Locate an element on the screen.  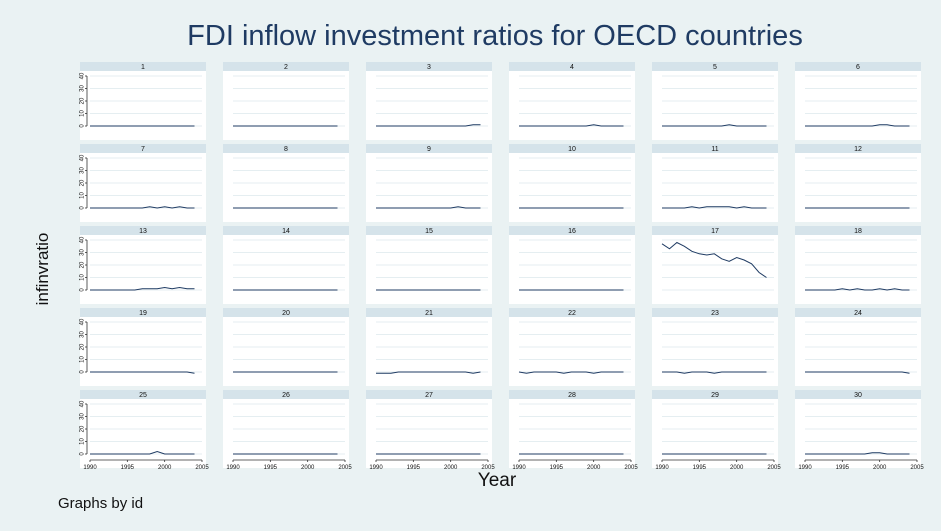
panel-id-label: 27 is located at coordinates (429, 395).